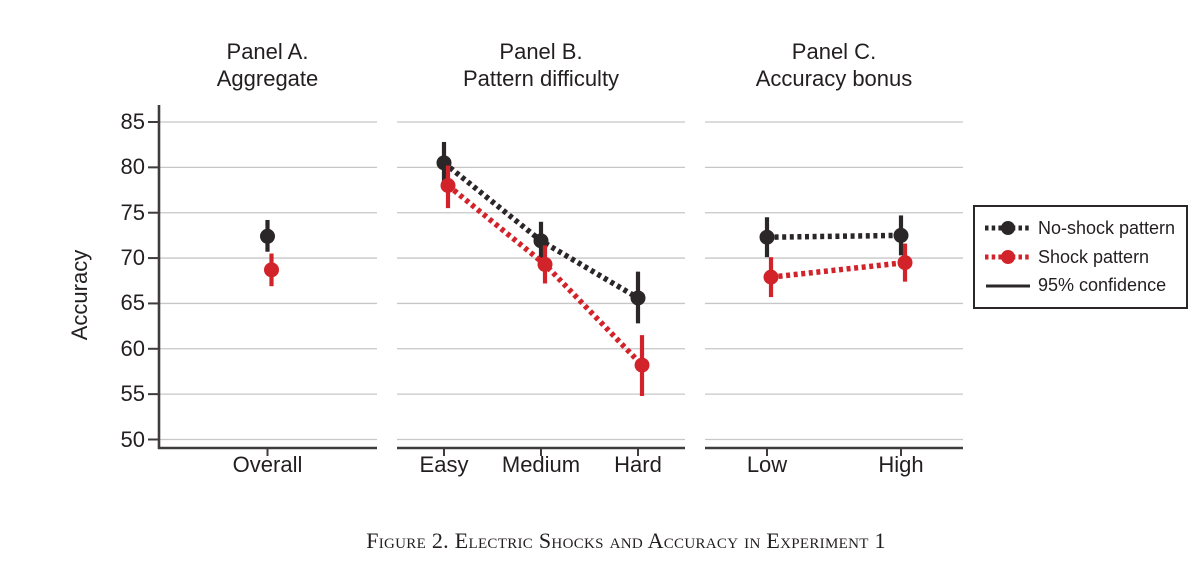 This screenshot has width=1200, height=583. What do you see at coordinates (1094, 256) in the screenshot?
I see `legend-label-shock: Shock pattern` at bounding box center [1094, 256].